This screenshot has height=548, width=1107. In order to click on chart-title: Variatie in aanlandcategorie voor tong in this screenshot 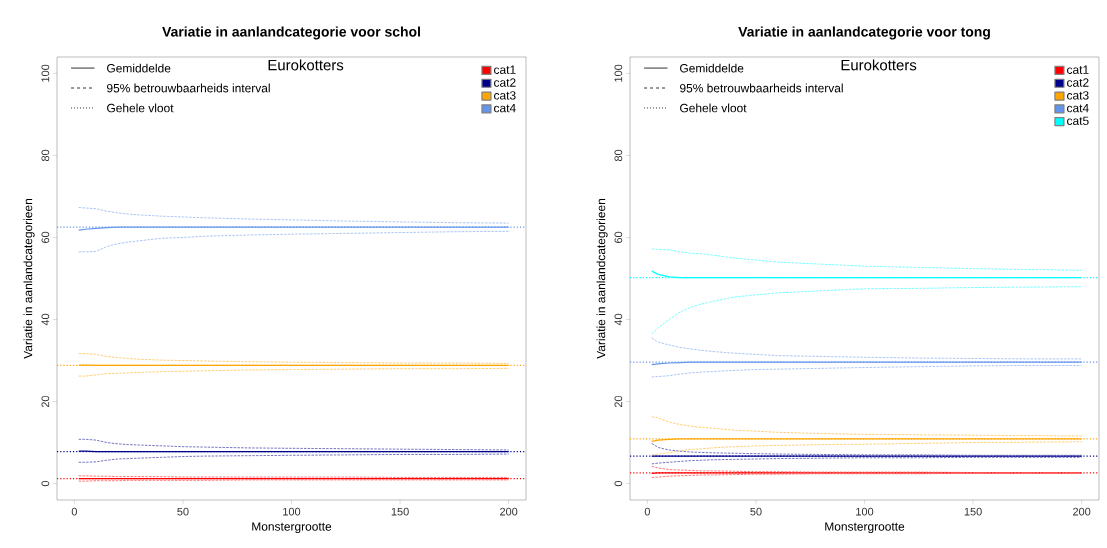, I will do `click(864, 33)`.